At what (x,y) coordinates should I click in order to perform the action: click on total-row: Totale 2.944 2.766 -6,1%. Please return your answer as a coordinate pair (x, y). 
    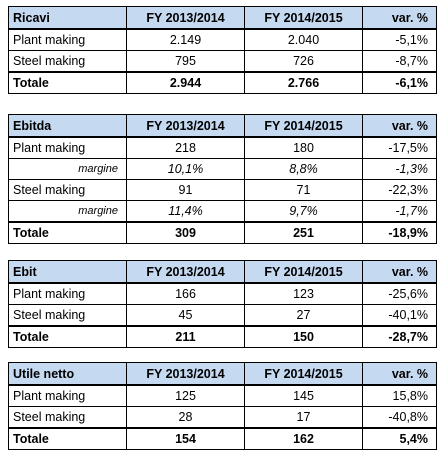
    Looking at the image, I should click on (222, 82).